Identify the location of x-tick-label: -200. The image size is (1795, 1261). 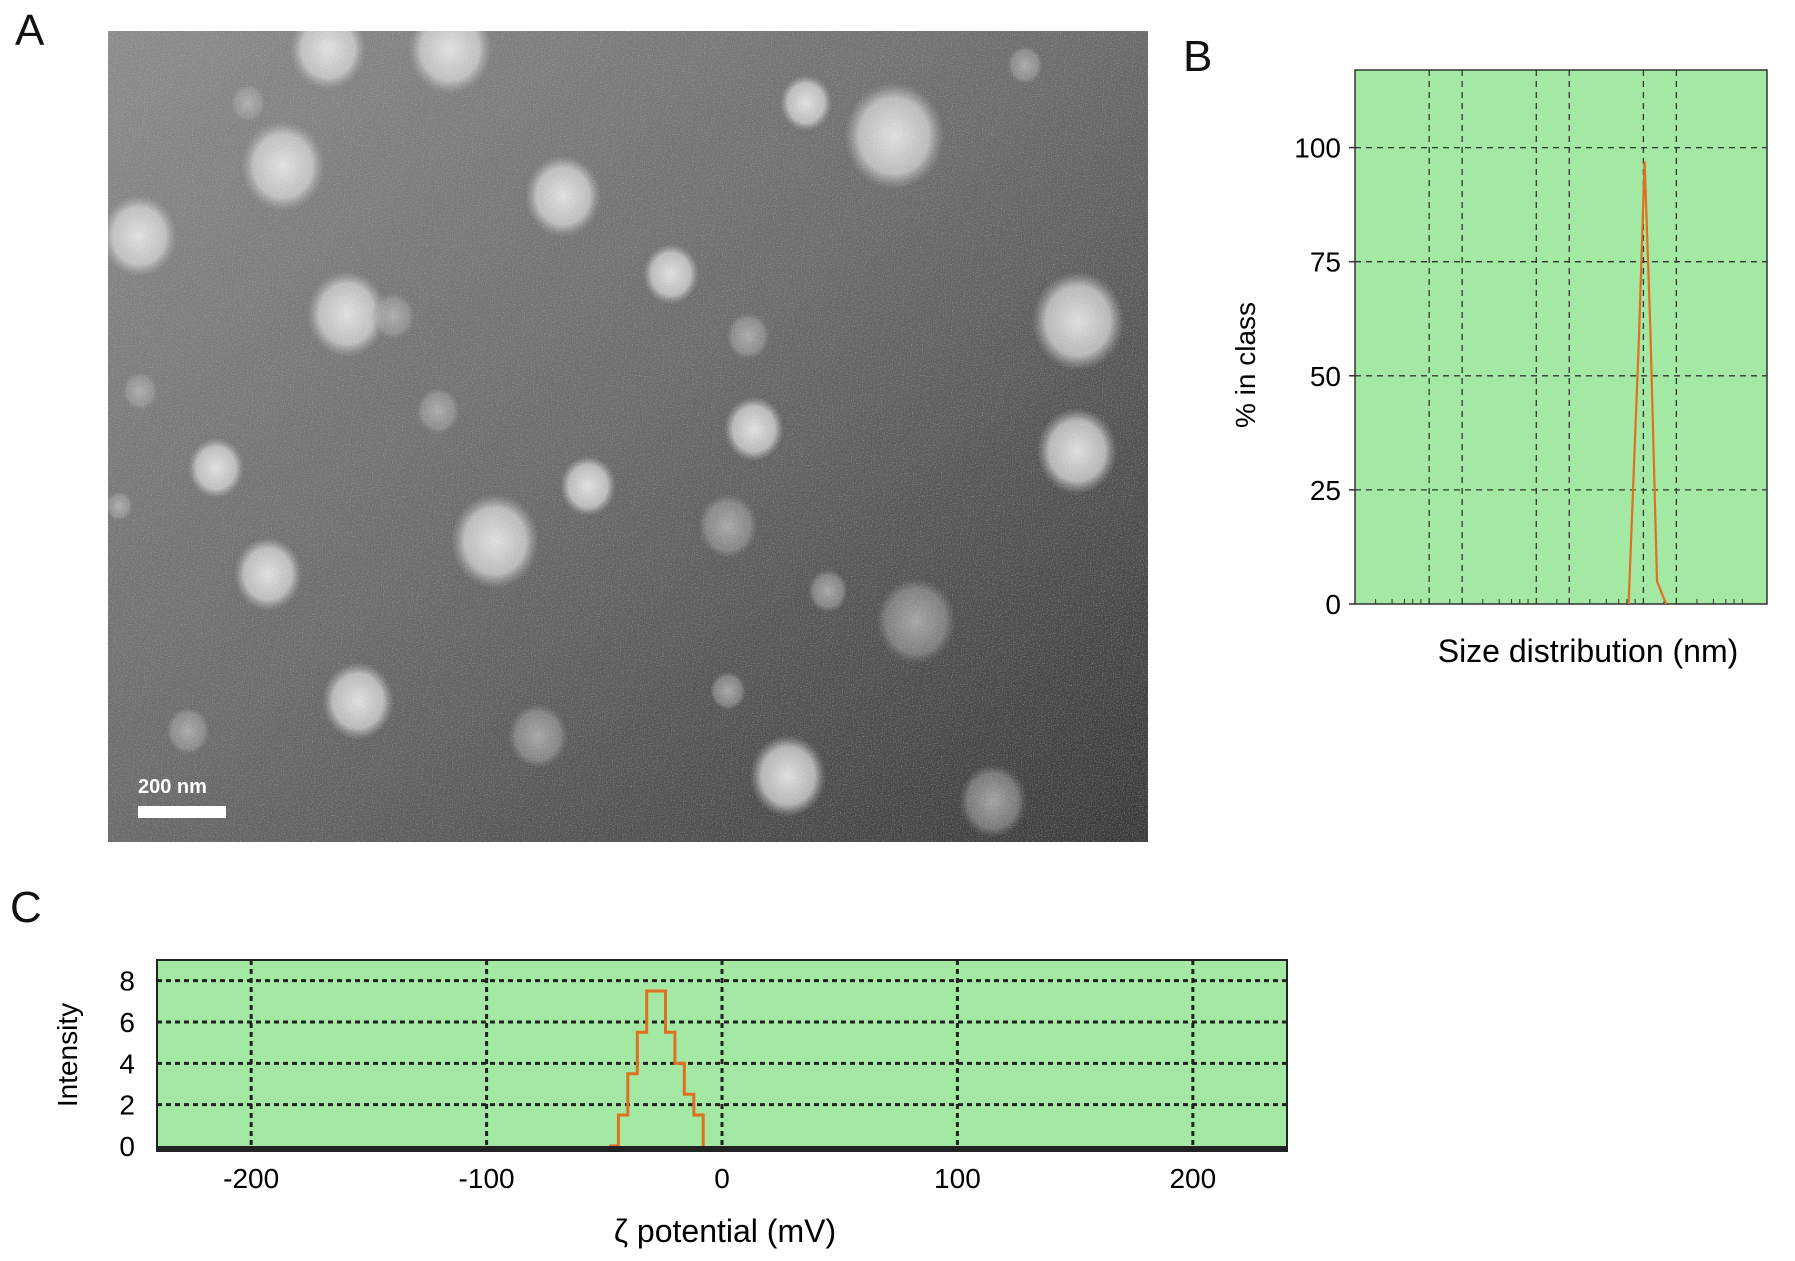
(251, 1178).